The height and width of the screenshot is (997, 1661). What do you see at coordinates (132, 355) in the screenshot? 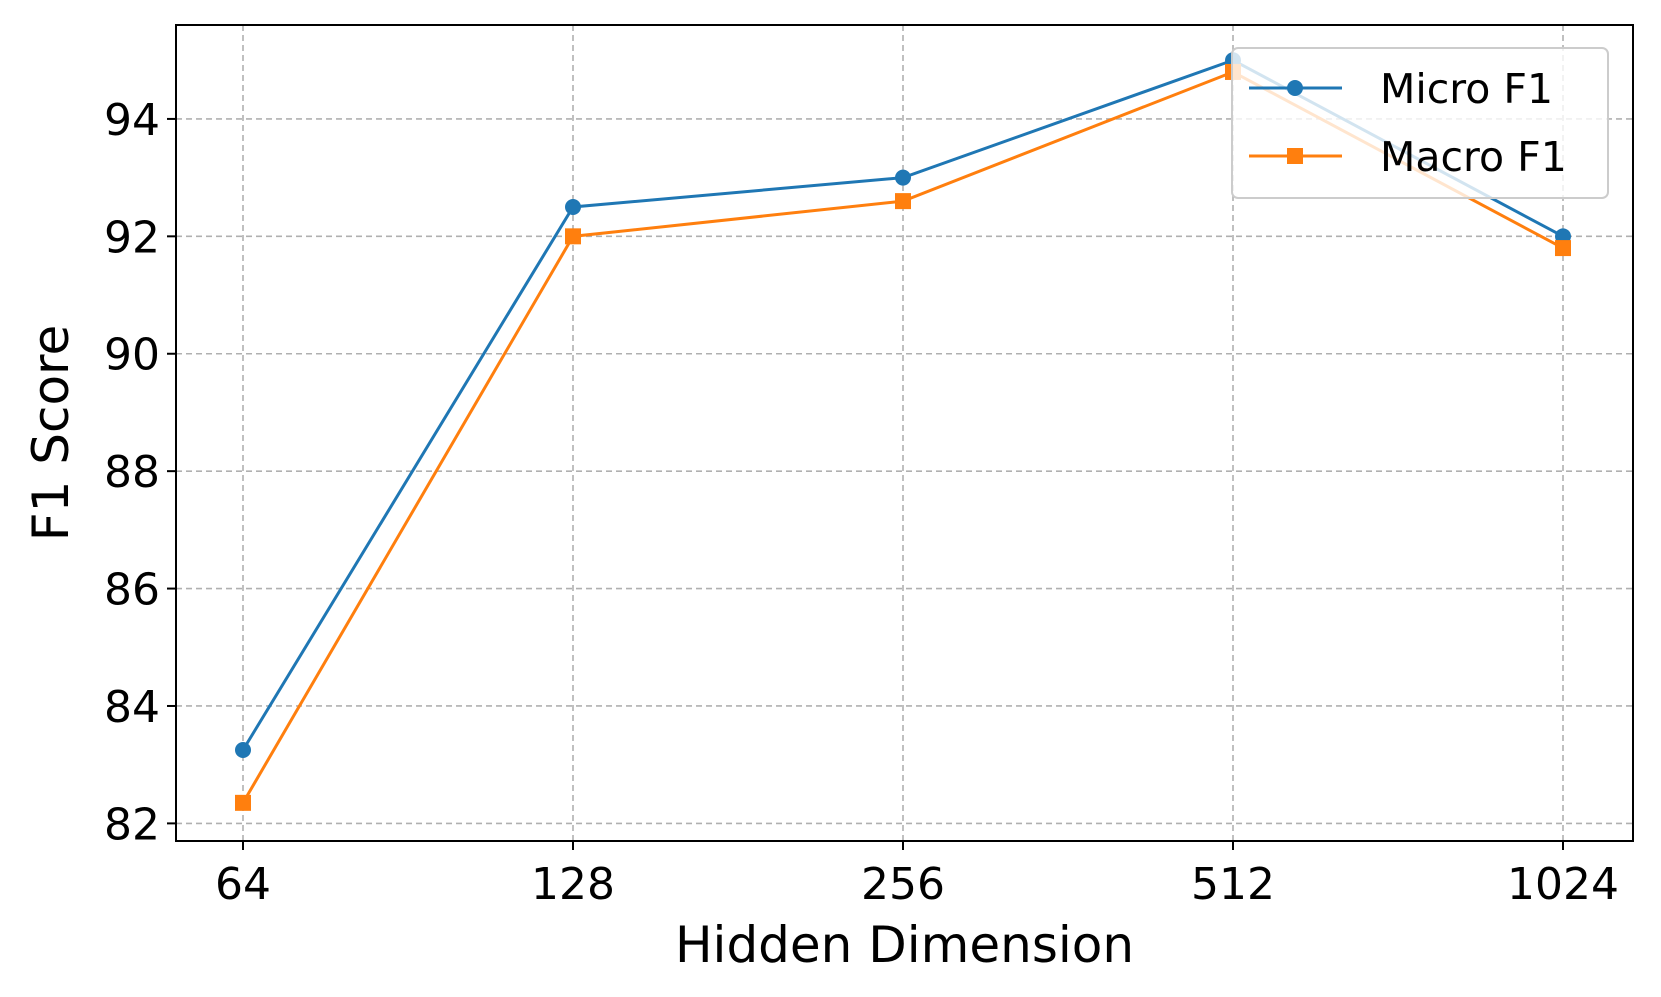
I see `y-tick-label: 90` at bounding box center [132, 355].